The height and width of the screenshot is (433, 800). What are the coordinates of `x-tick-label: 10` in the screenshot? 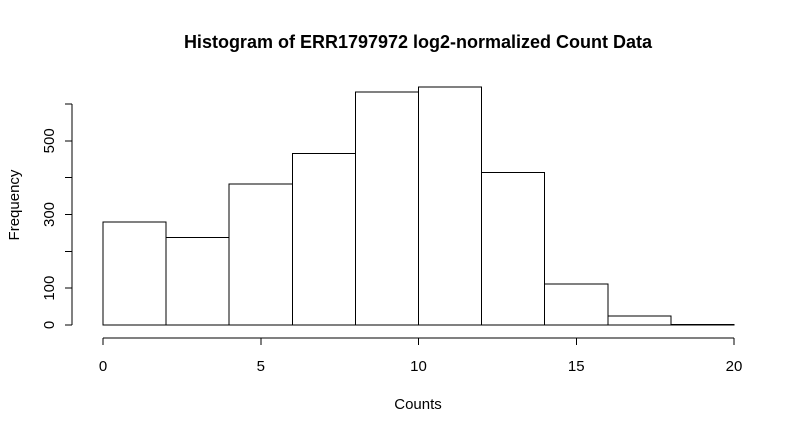 It's located at (418, 366).